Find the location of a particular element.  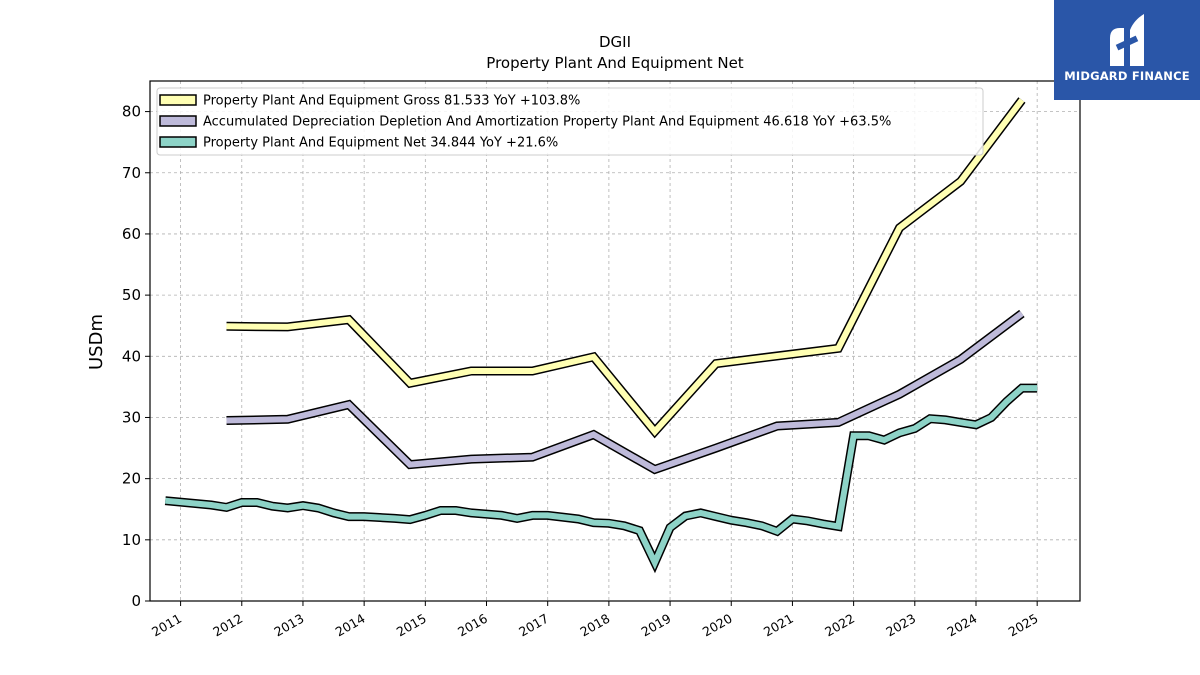

y-tick-label: 70 is located at coordinates (131, 173).